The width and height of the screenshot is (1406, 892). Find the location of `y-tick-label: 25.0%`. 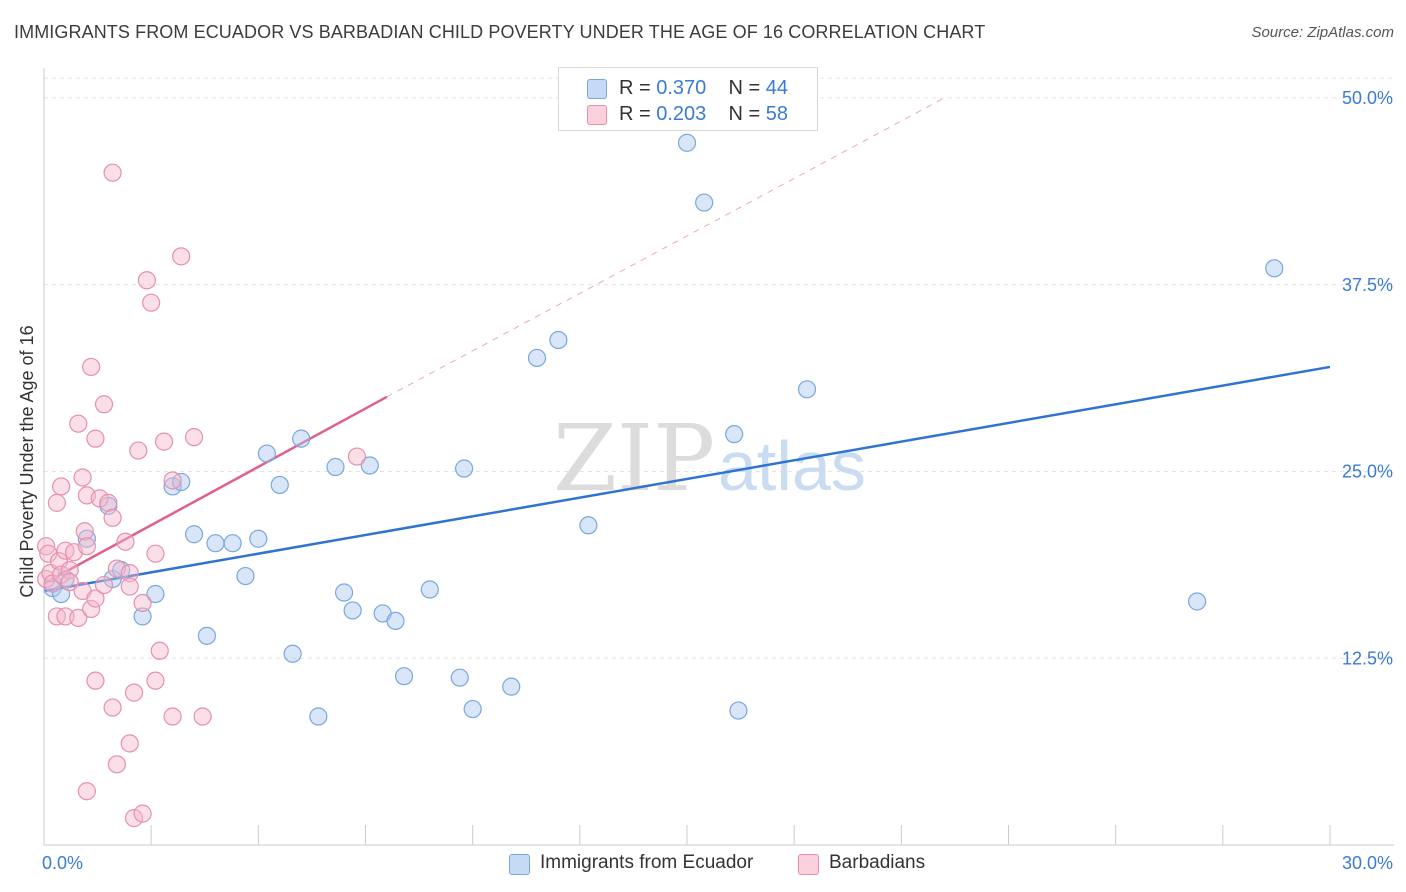

y-tick-label: 25.0% is located at coordinates (1367, 472).